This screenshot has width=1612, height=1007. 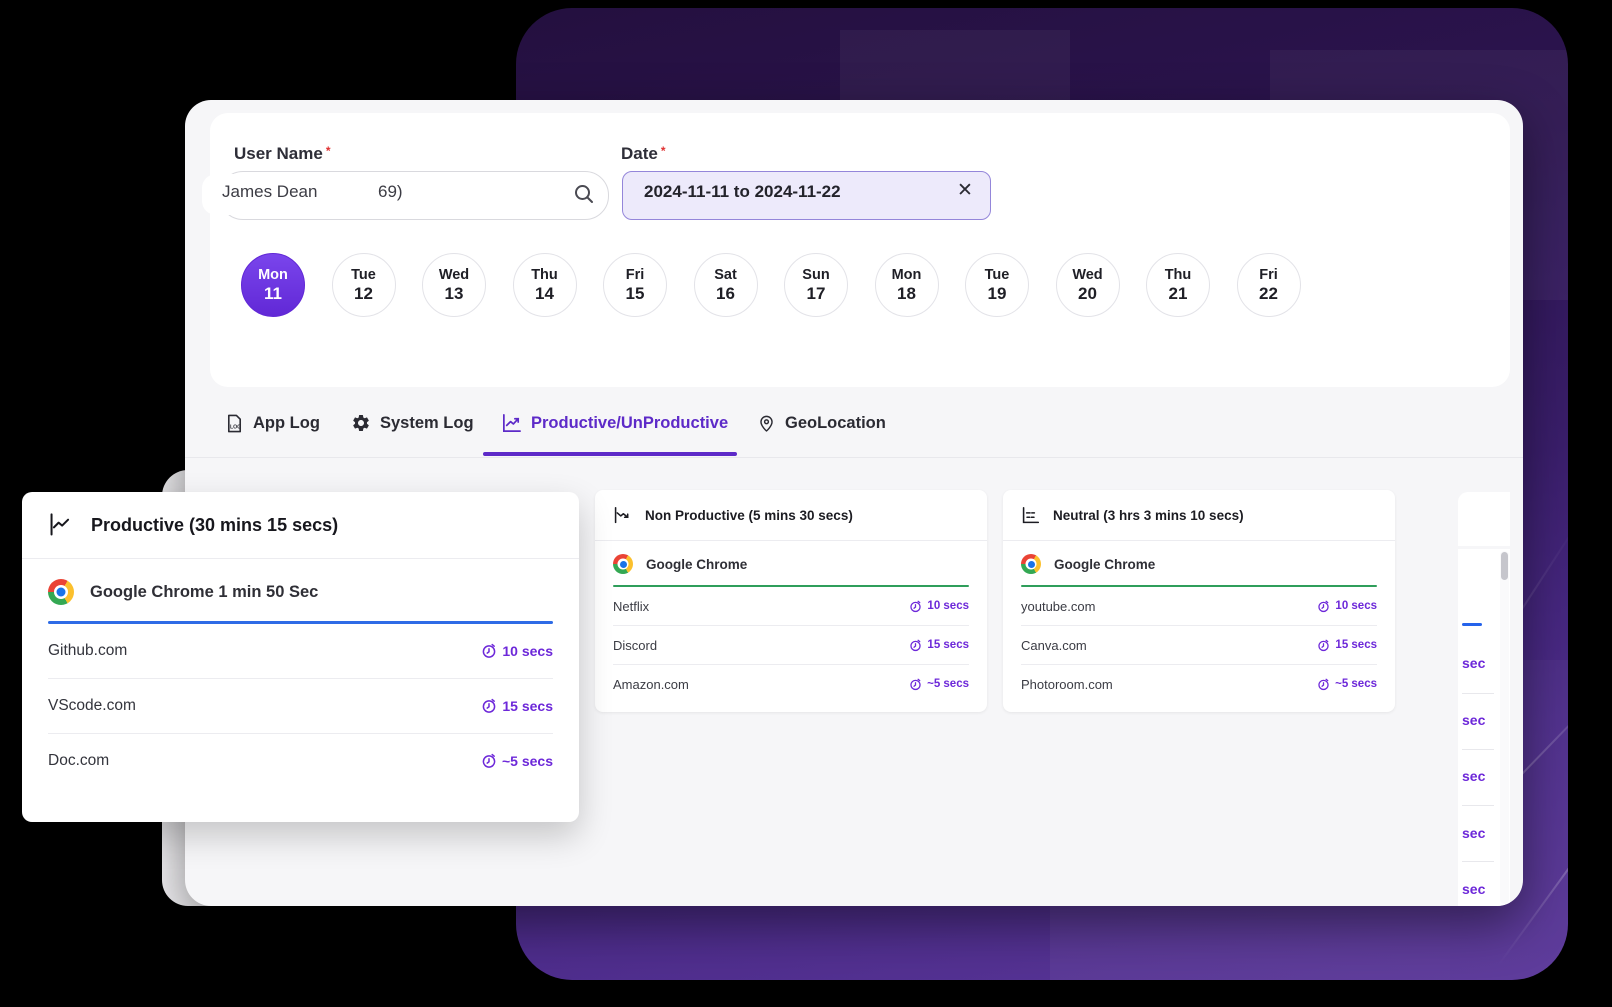 I want to click on partial-card-underline, so click(x=1472, y=624).